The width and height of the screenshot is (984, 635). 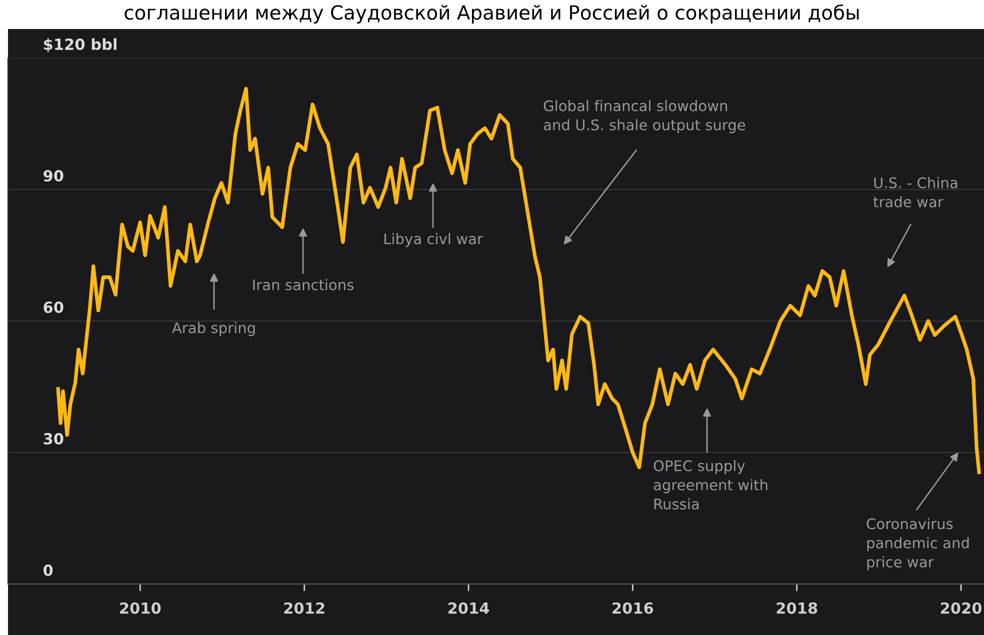 I want to click on x-tick-label: 2012, so click(x=304, y=608).